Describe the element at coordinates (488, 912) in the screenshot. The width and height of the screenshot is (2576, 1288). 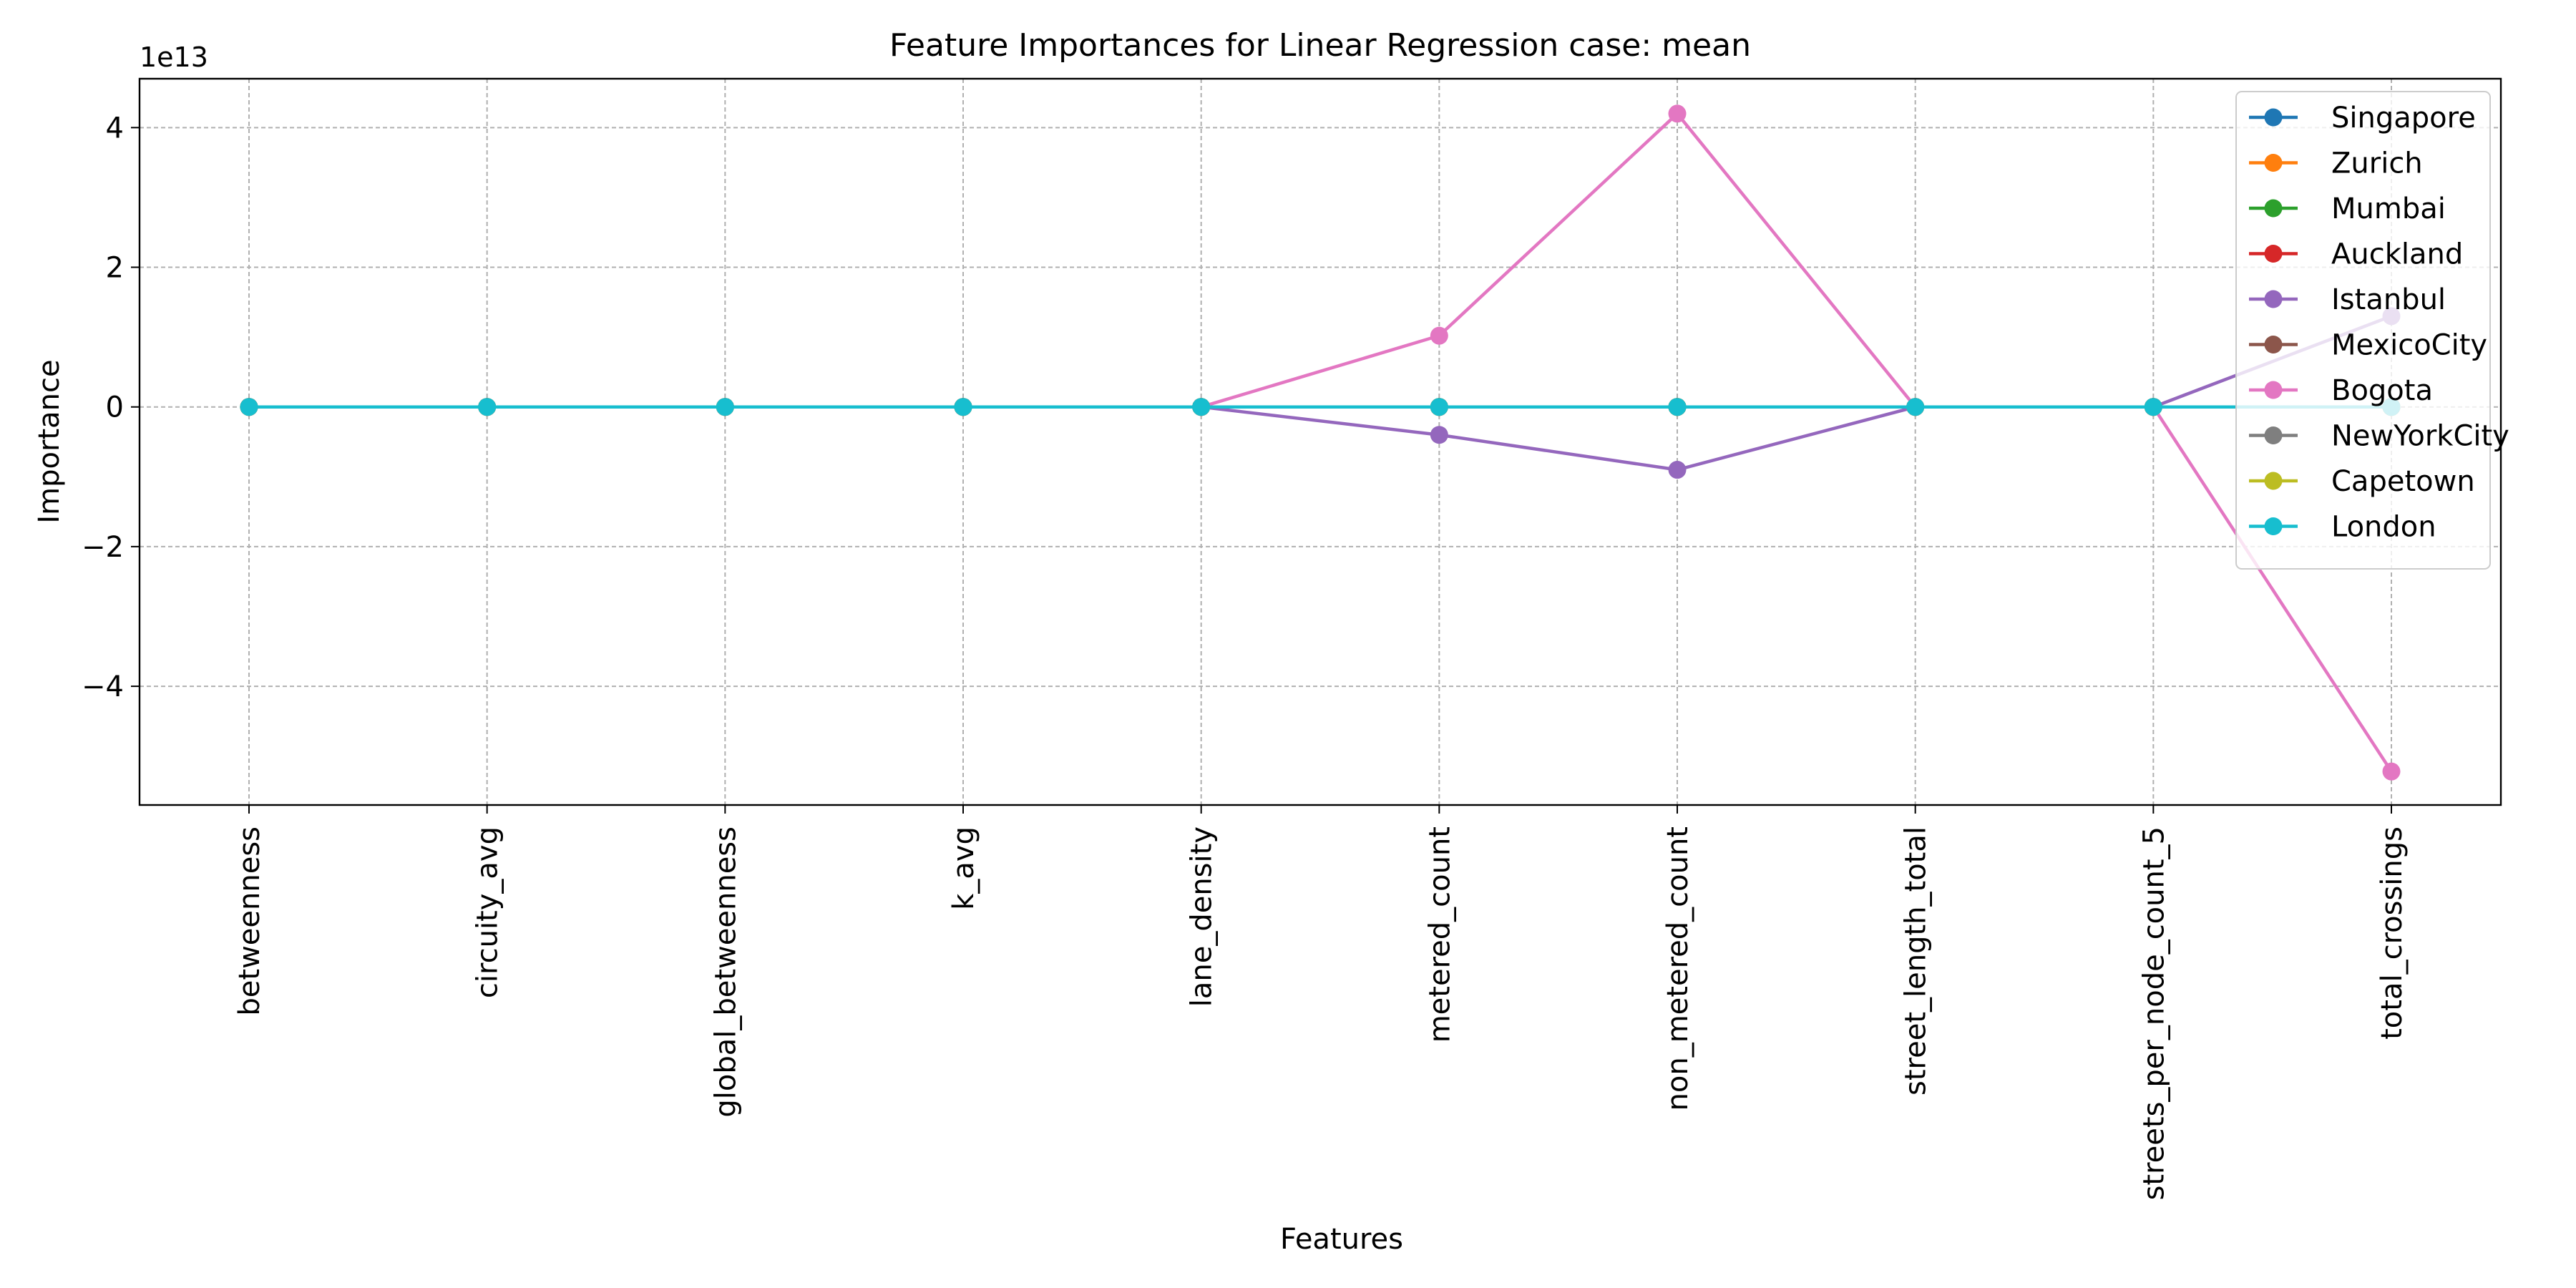
I see `x-tick-label: circuity_avg` at that location.